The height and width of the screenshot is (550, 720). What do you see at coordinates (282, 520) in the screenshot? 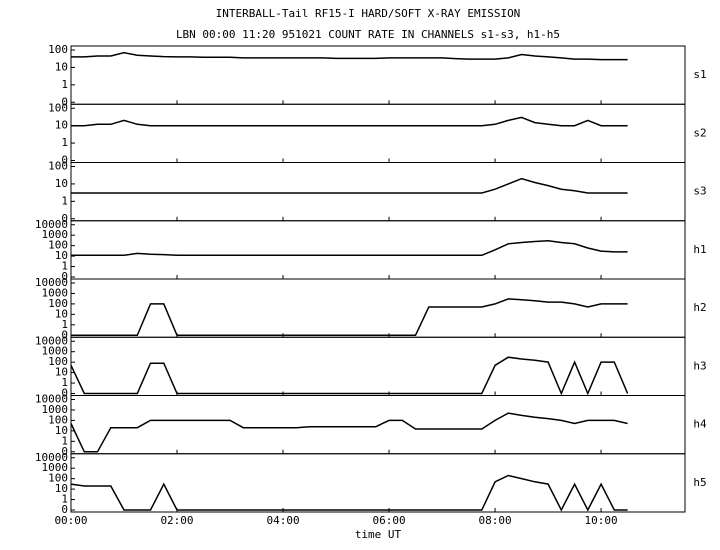
I see `x-tick-label: 04:00` at bounding box center [282, 520].